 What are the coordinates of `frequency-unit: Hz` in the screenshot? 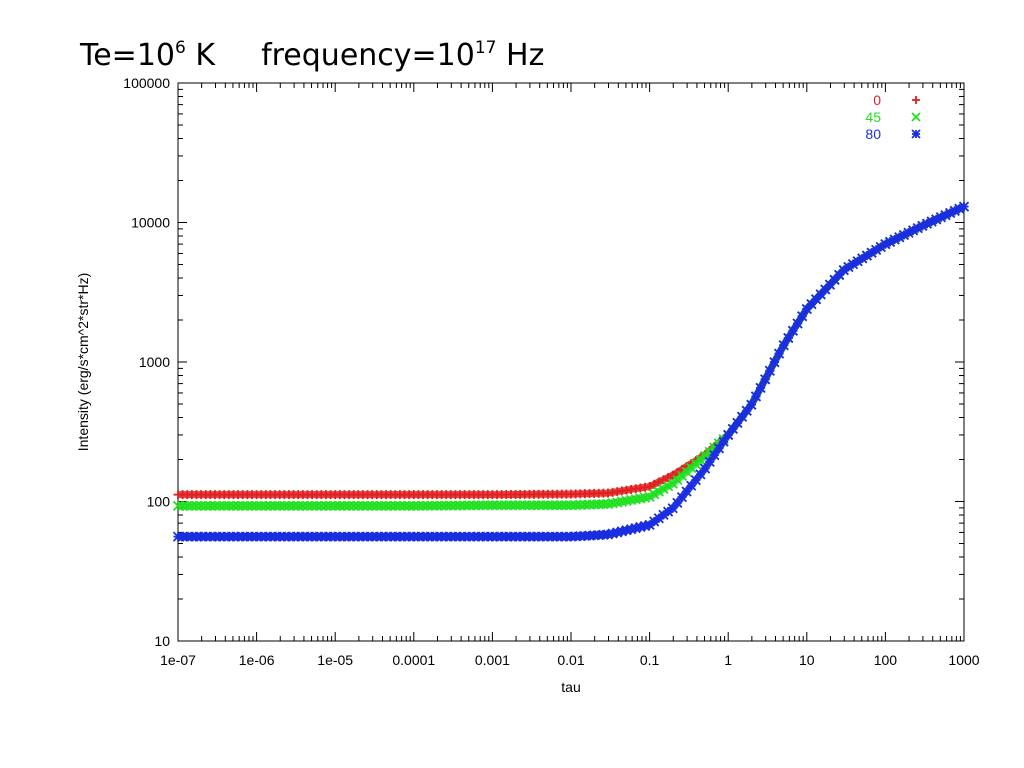 It's located at (525, 55).